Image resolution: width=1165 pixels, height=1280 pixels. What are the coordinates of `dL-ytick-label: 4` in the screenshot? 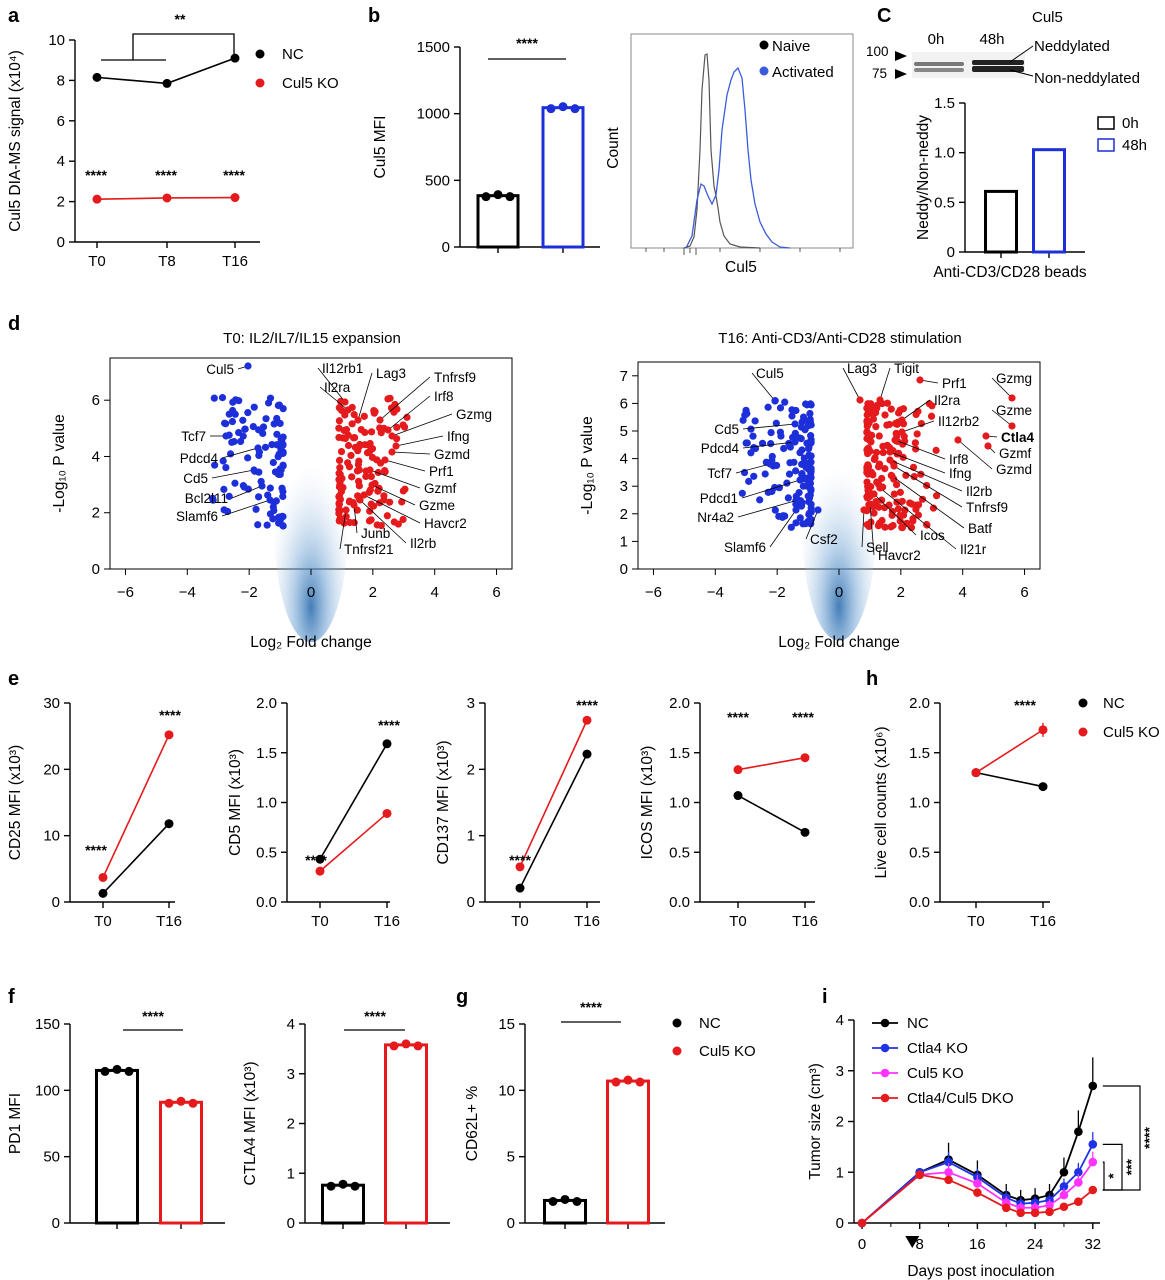 It's located at (96, 456).